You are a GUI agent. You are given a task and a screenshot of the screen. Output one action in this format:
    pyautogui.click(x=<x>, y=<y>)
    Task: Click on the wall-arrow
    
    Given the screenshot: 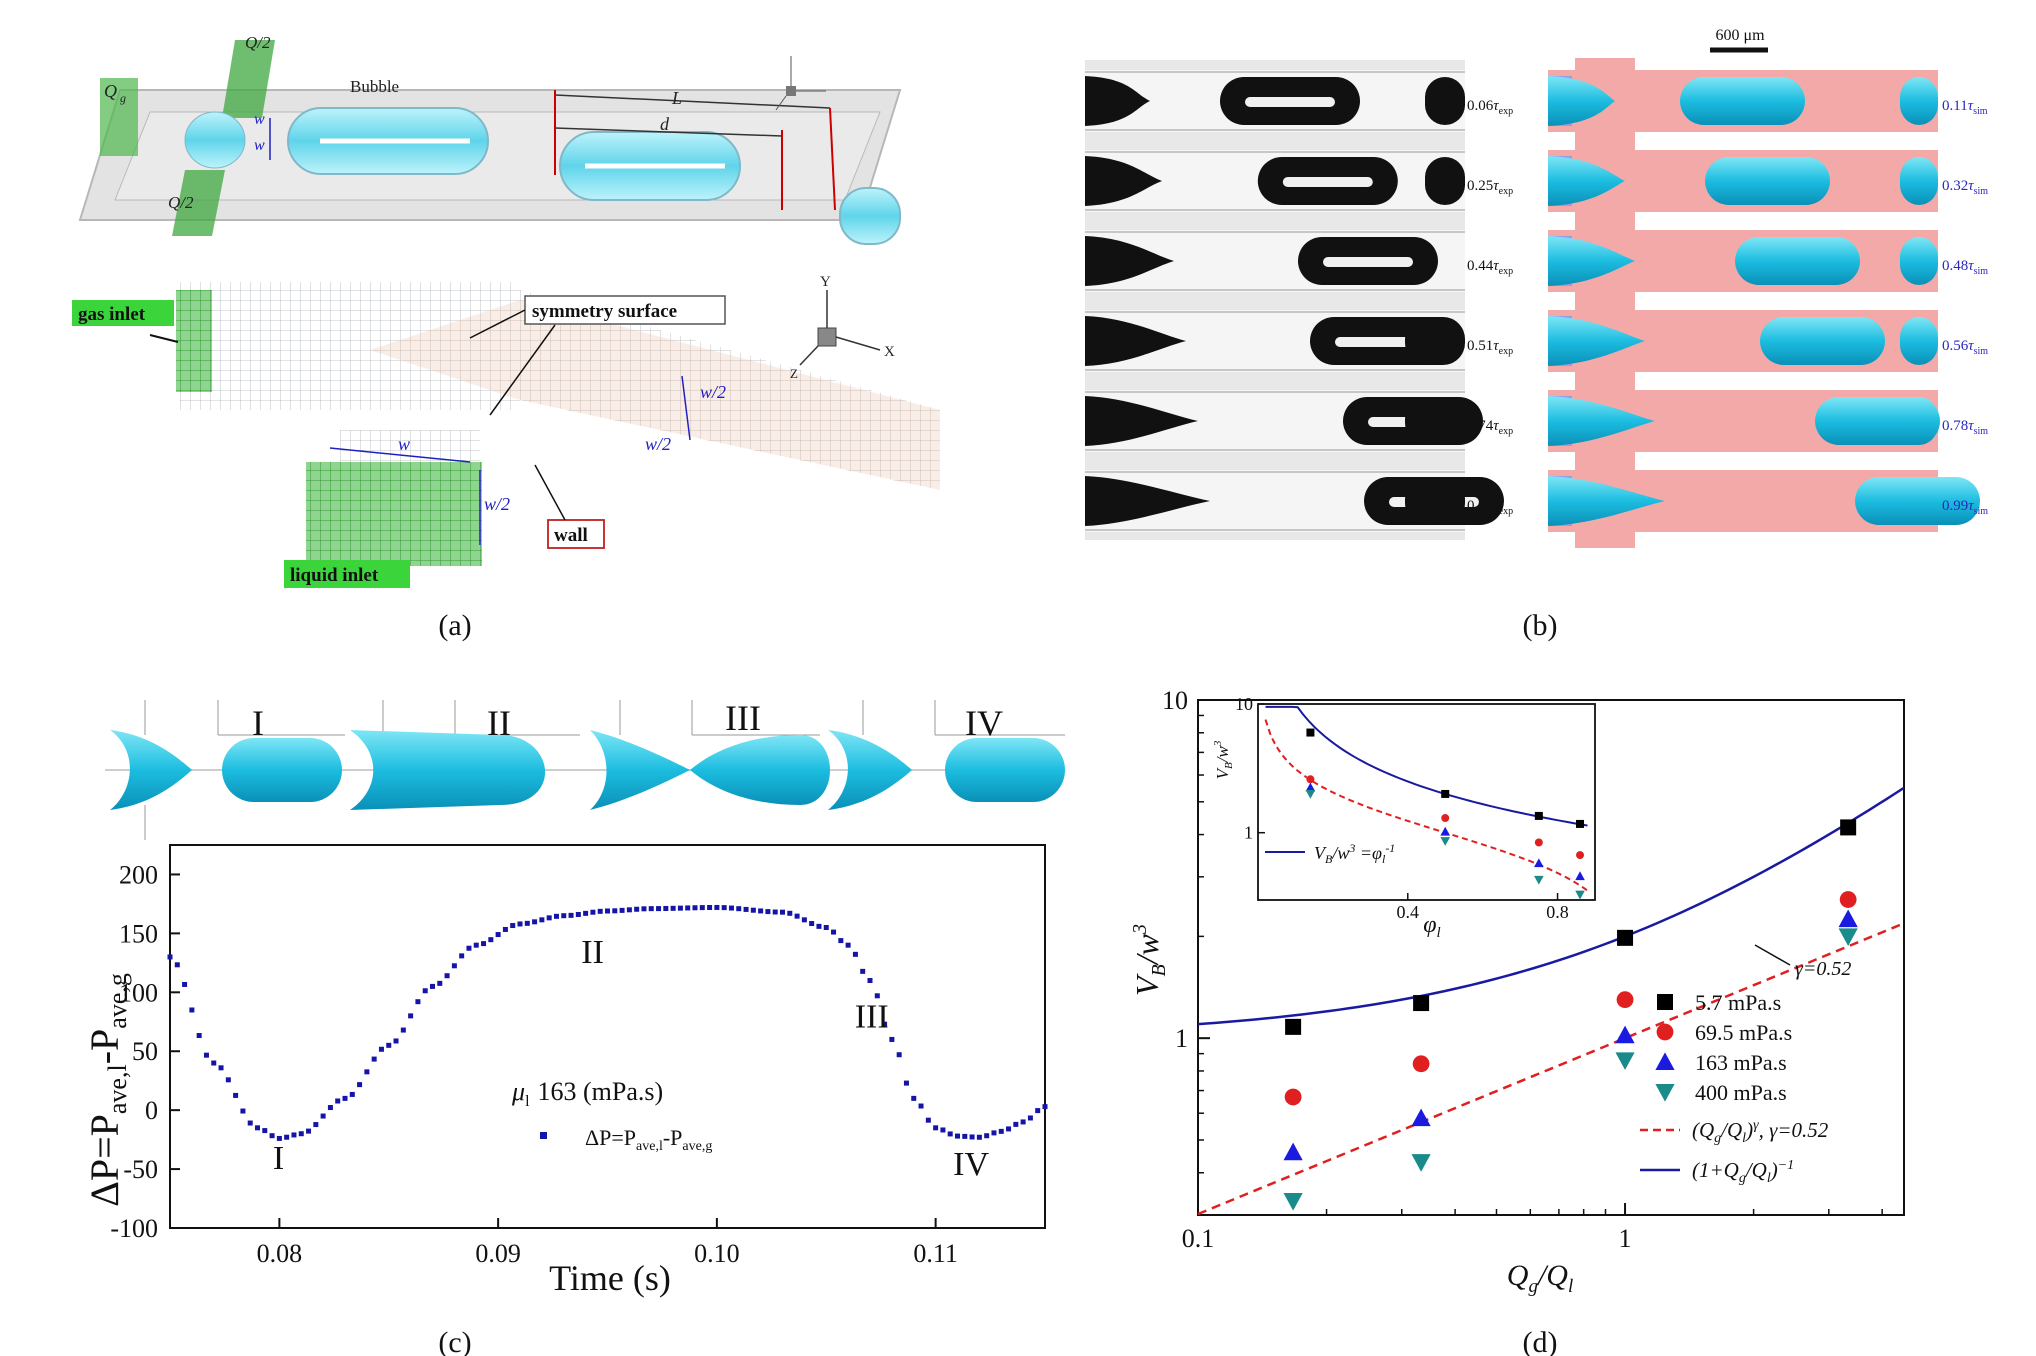 What is the action you would take?
    pyautogui.click(x=550, y=492)
    